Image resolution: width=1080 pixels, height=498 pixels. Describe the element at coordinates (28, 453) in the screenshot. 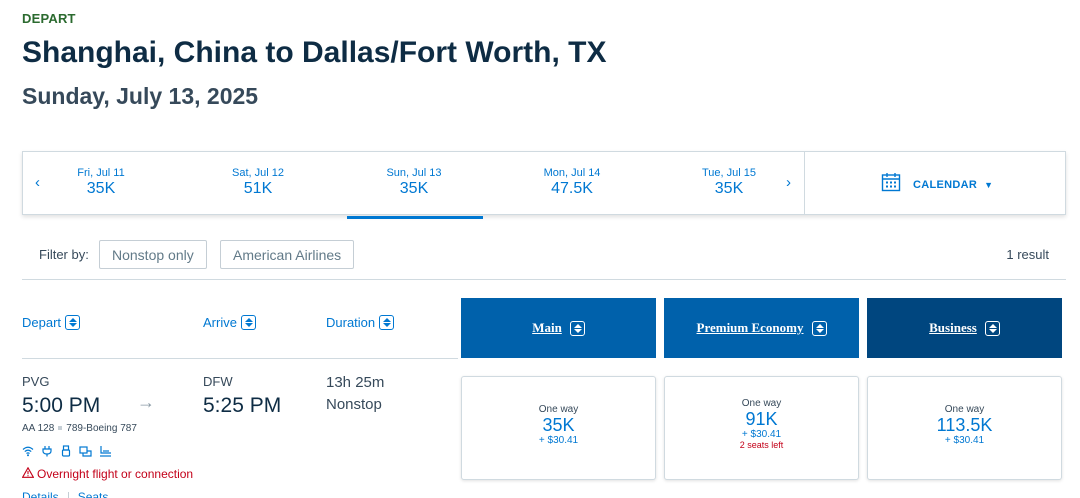

I see `wifi-icon` at that location.